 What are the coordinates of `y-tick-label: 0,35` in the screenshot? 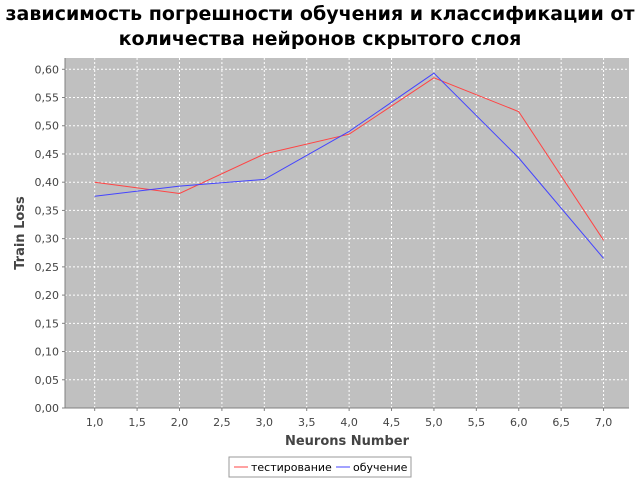 It's located at (47, 210).